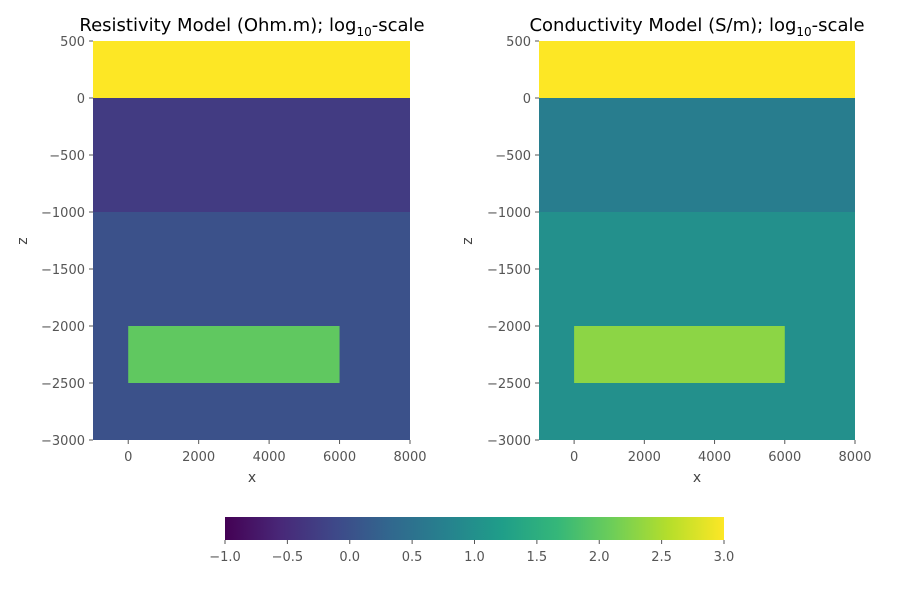  Describe the element at coordinates (474, 528) in the screenshot. I see `colorbar-gradient` at that location.